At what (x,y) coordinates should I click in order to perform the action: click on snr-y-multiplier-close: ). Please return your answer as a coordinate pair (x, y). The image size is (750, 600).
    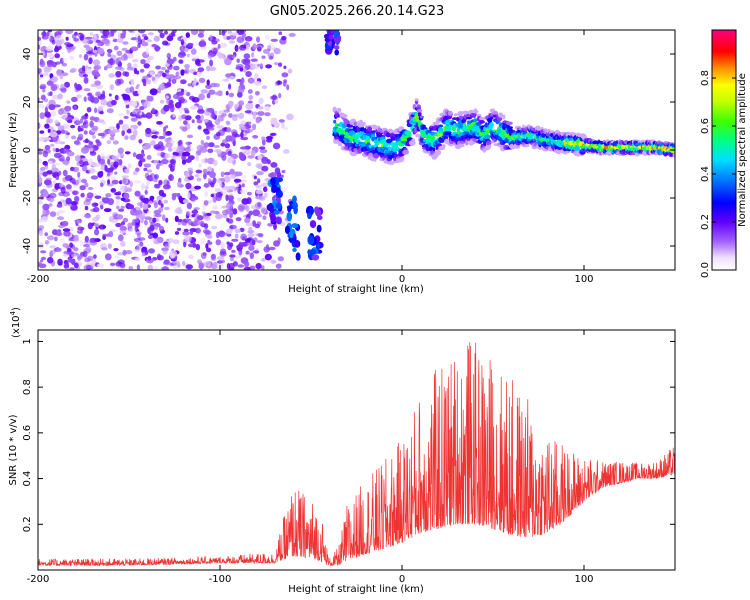
    Looking at the image, I should click on (16, 309).